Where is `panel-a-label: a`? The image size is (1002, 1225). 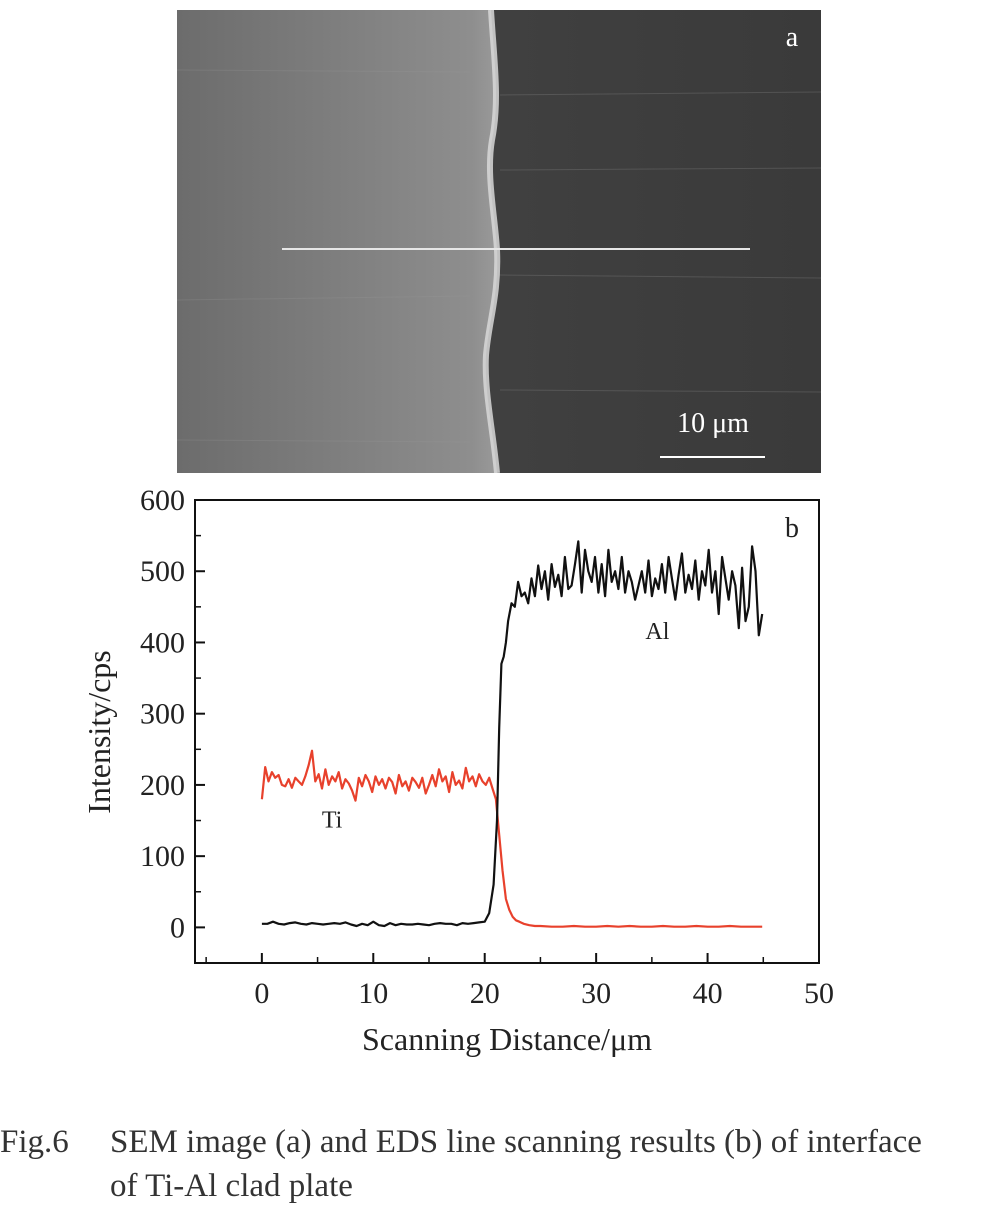
panel-a-label: a is located at coordinates (792, 37).